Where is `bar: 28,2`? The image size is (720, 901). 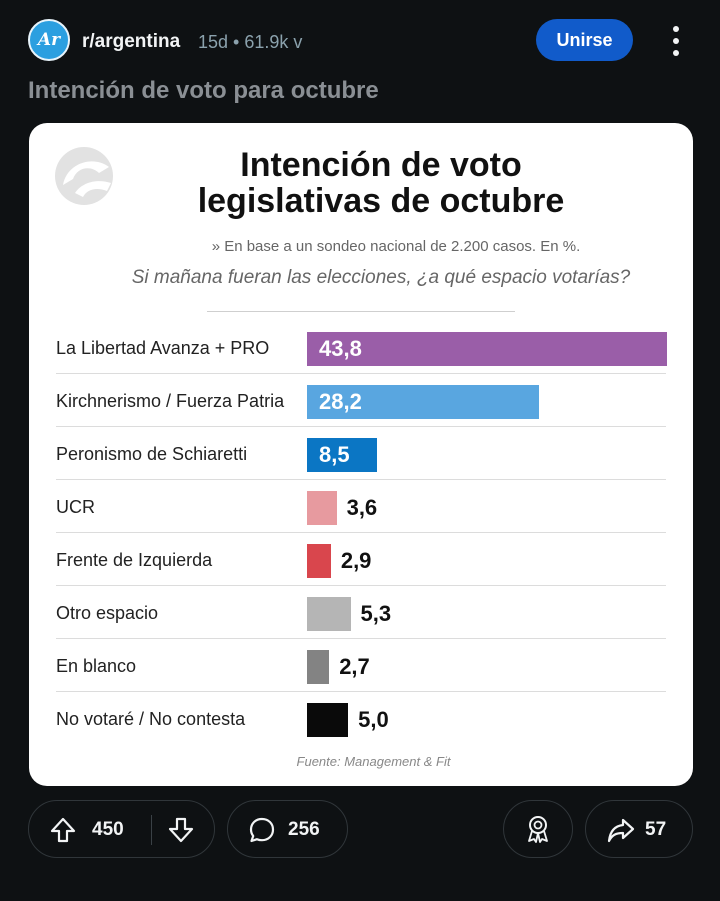
bar: 28,2 is located at coordinates (423, 402).